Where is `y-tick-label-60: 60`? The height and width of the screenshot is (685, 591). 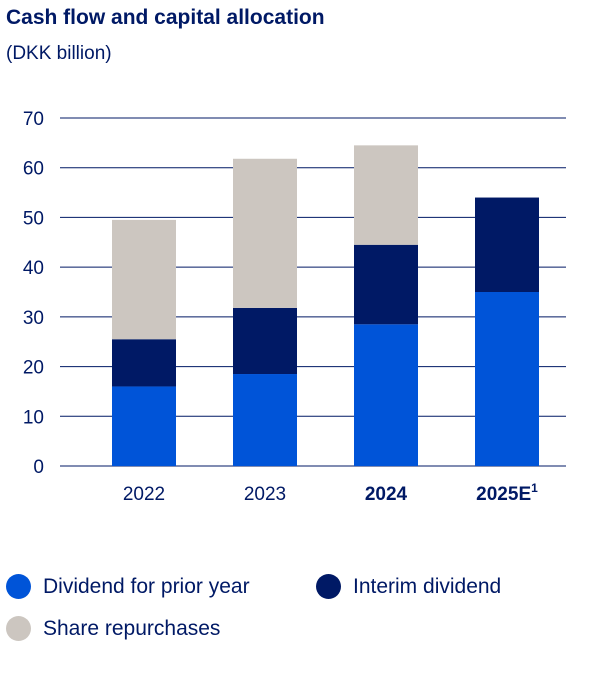 y-tick-label-60: 60 is located at coordinates (33, 169).